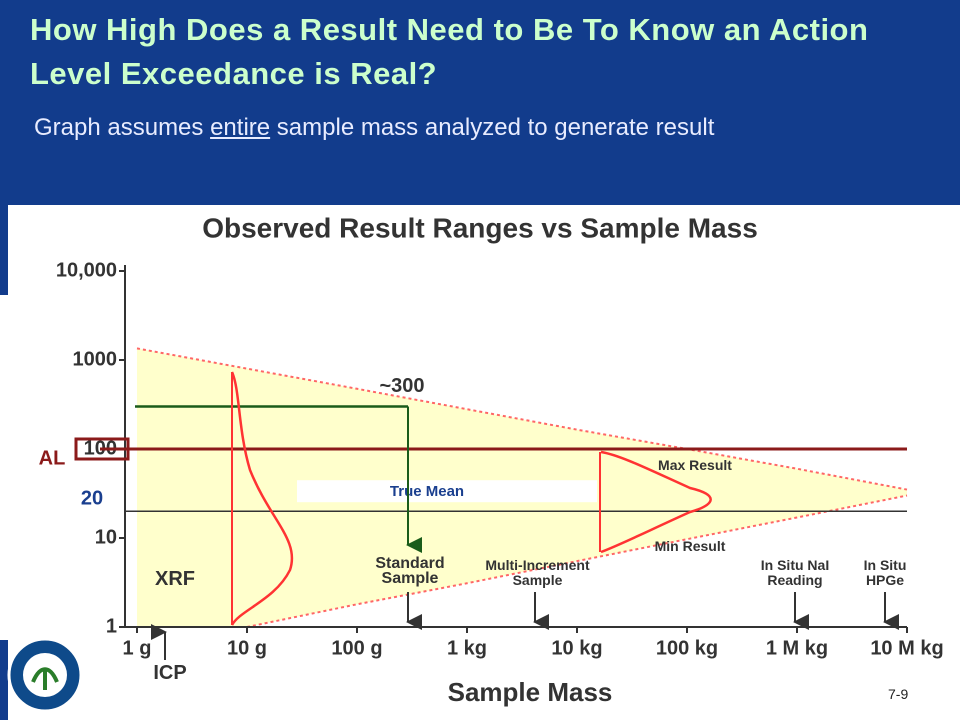 This screenshot has height=720, width=960. I want to click on y-tick-label: 10, so click(106, 537).